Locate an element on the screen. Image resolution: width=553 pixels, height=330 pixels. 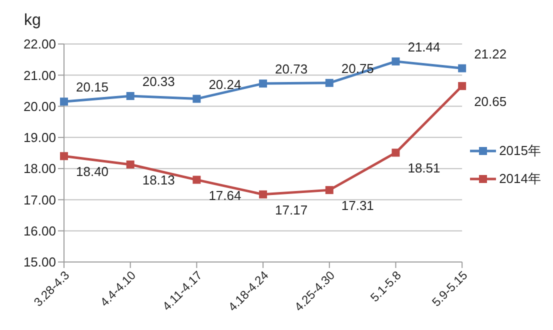
legend-label: 2014年 is located at coordinates (519, 179).